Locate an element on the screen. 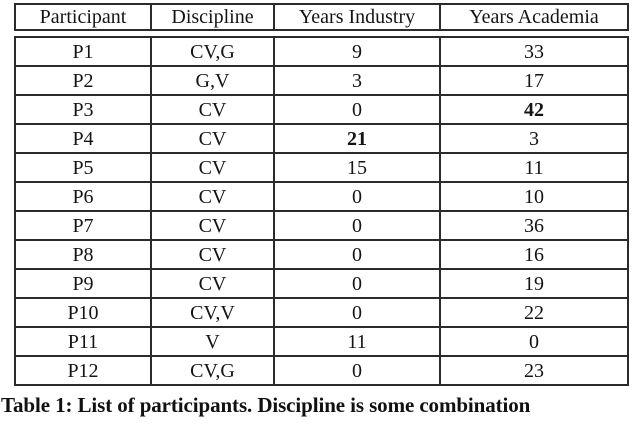 Image resolution: width=640 pixels, height=428 pixels. table-row: P3 CV 0 42 is located at coordinates (321, 109).